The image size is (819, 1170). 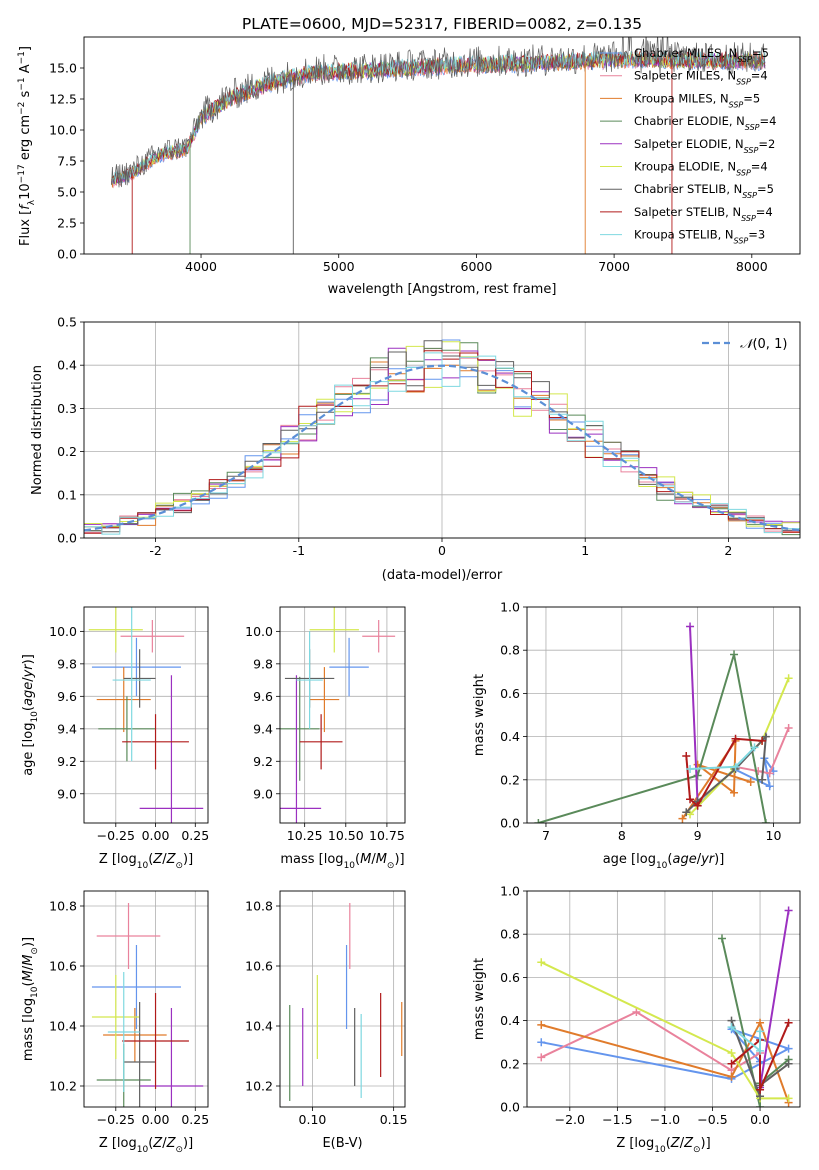 What do you see at coordinates (67, 494) in the screenshot?
I see `y-tick-label: 0.1` at bounding box center [67, 494].